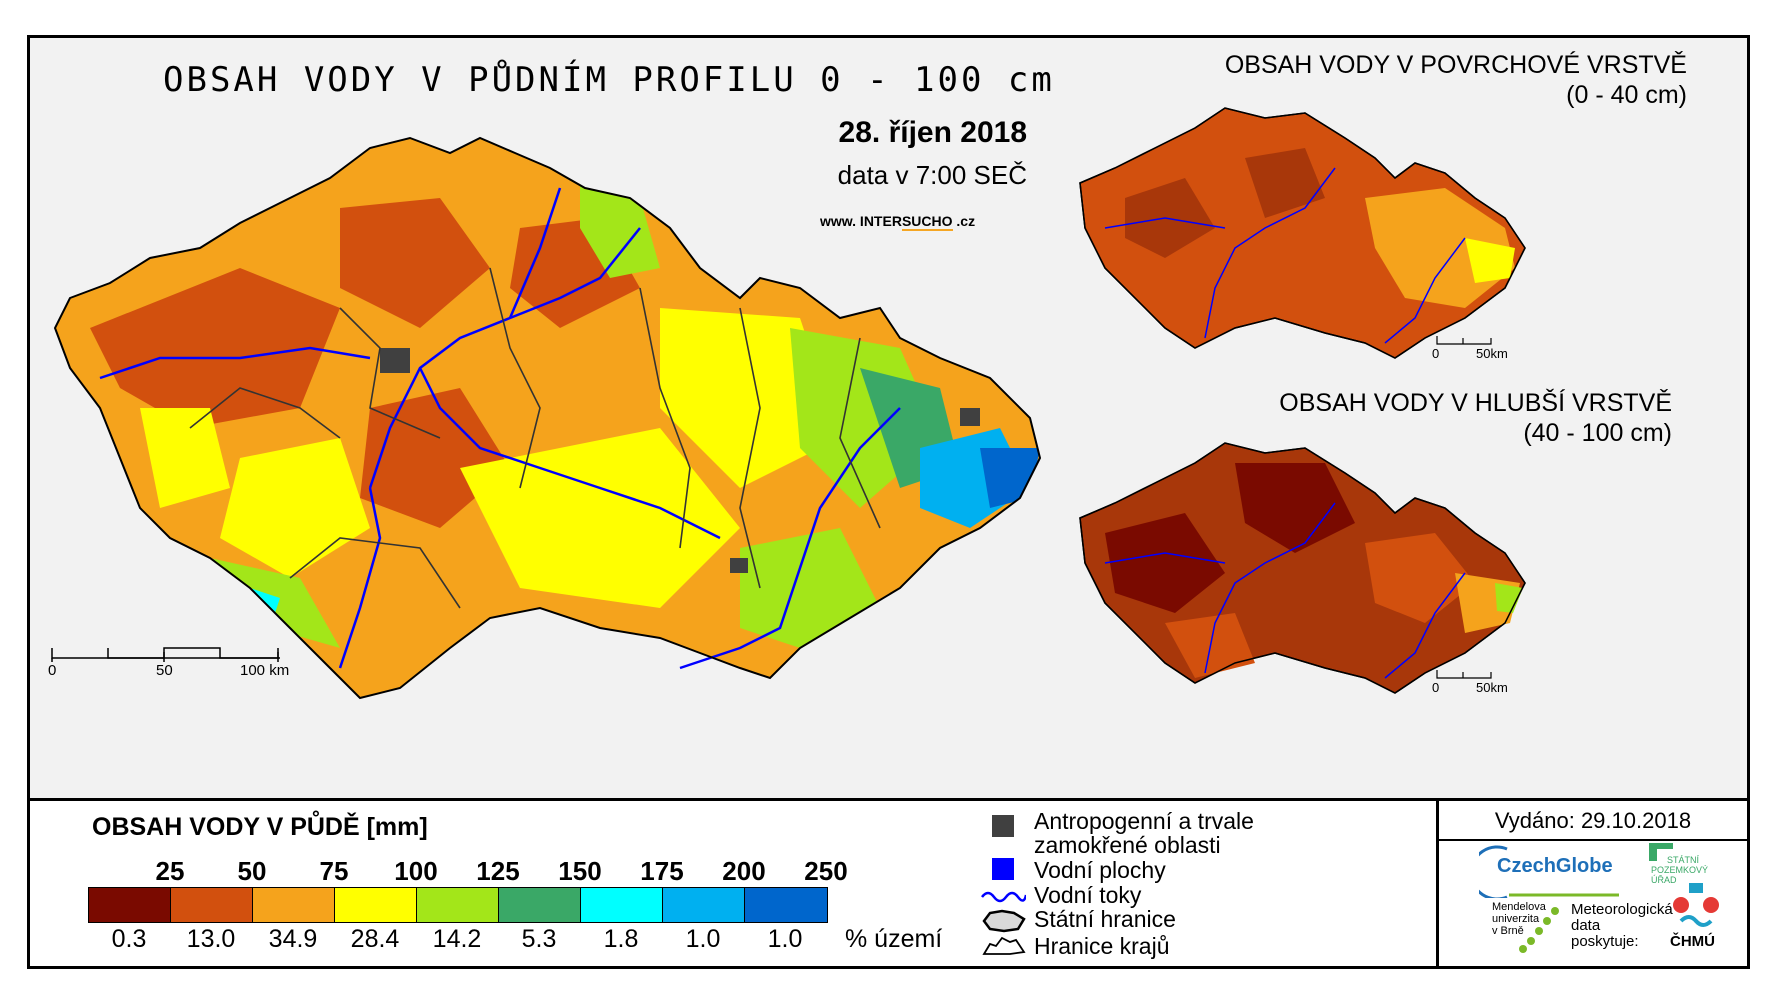  I want to click on legend-percent-1: 13.0, so click(211, 939).